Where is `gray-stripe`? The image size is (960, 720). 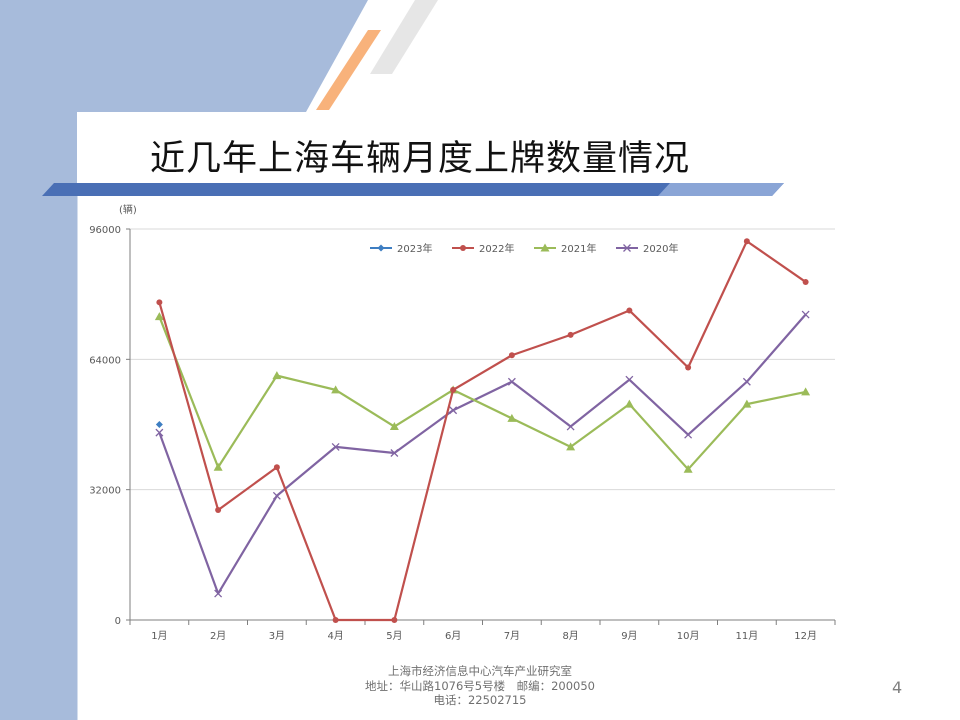 gray-stripe is located at coordinates (404, 37).